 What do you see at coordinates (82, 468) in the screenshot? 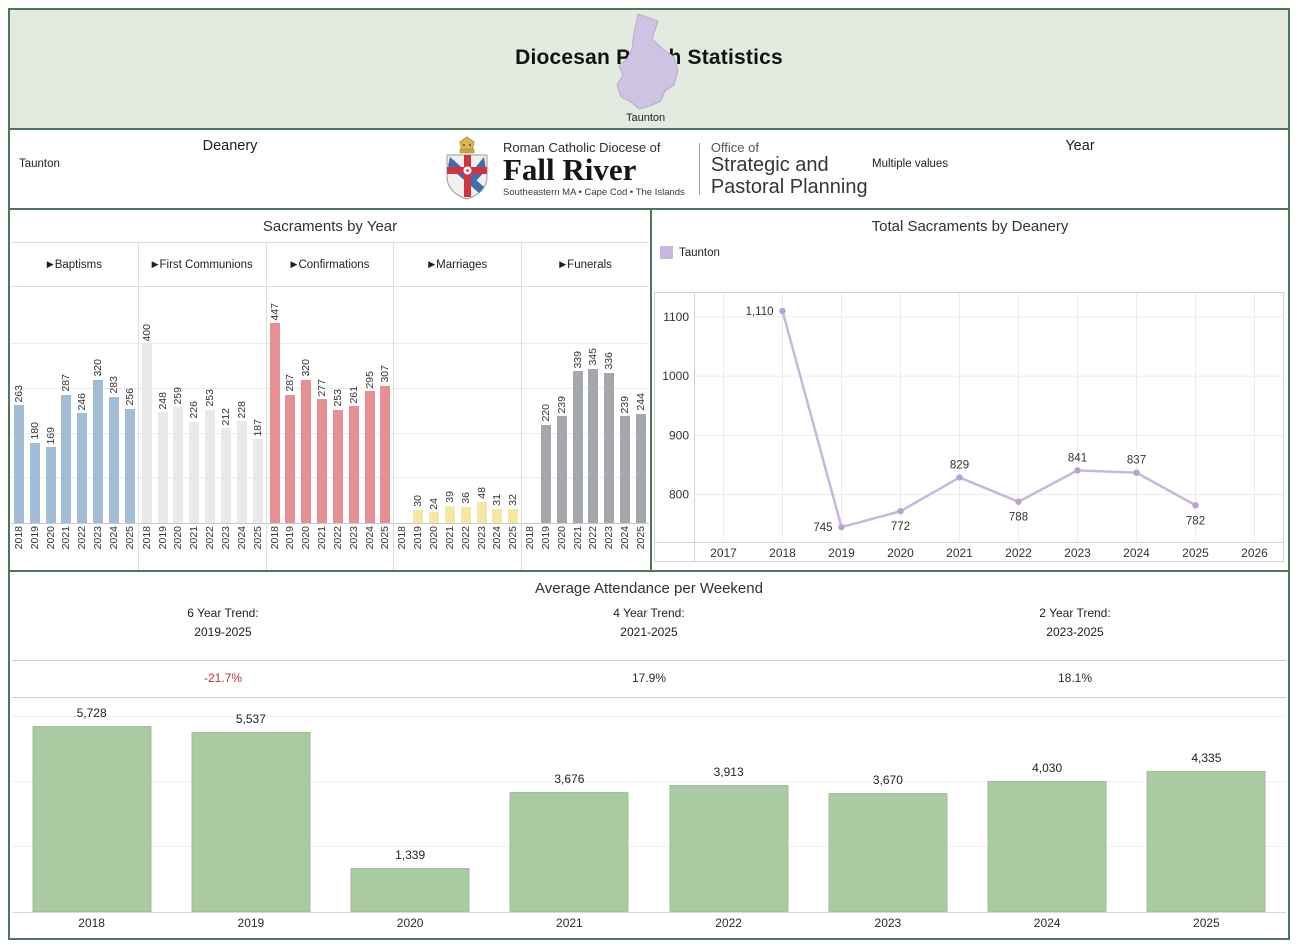
I see `bar-baptisms-2022` at bounding box center [82, 468].